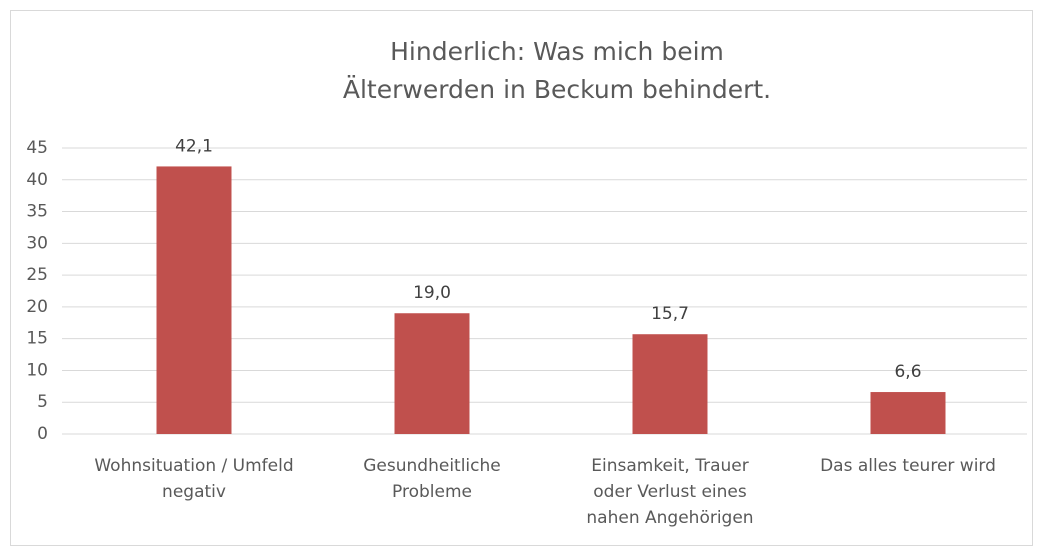 The width and height of the screenshot is (1043, 556). I want to click on x-tick-label-box: Wohnsituation / Umfeld negativ, so click(194, 479).